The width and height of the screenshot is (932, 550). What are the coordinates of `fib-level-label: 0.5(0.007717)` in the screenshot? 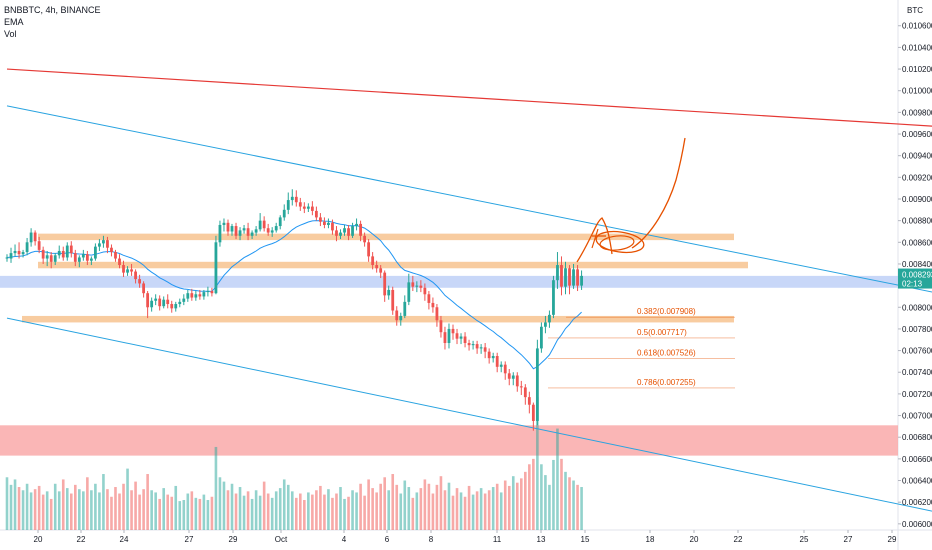 It's located at (662, 332).